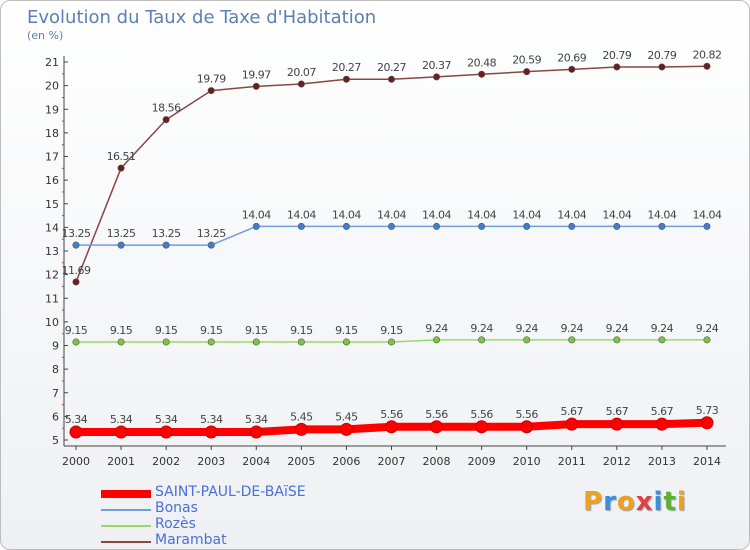 The height and width of the screenshot is (550, 750). Describe the element at coordinates (661, 55) in the screenshot. I see `data-label-marambat: 20.79` at that location.